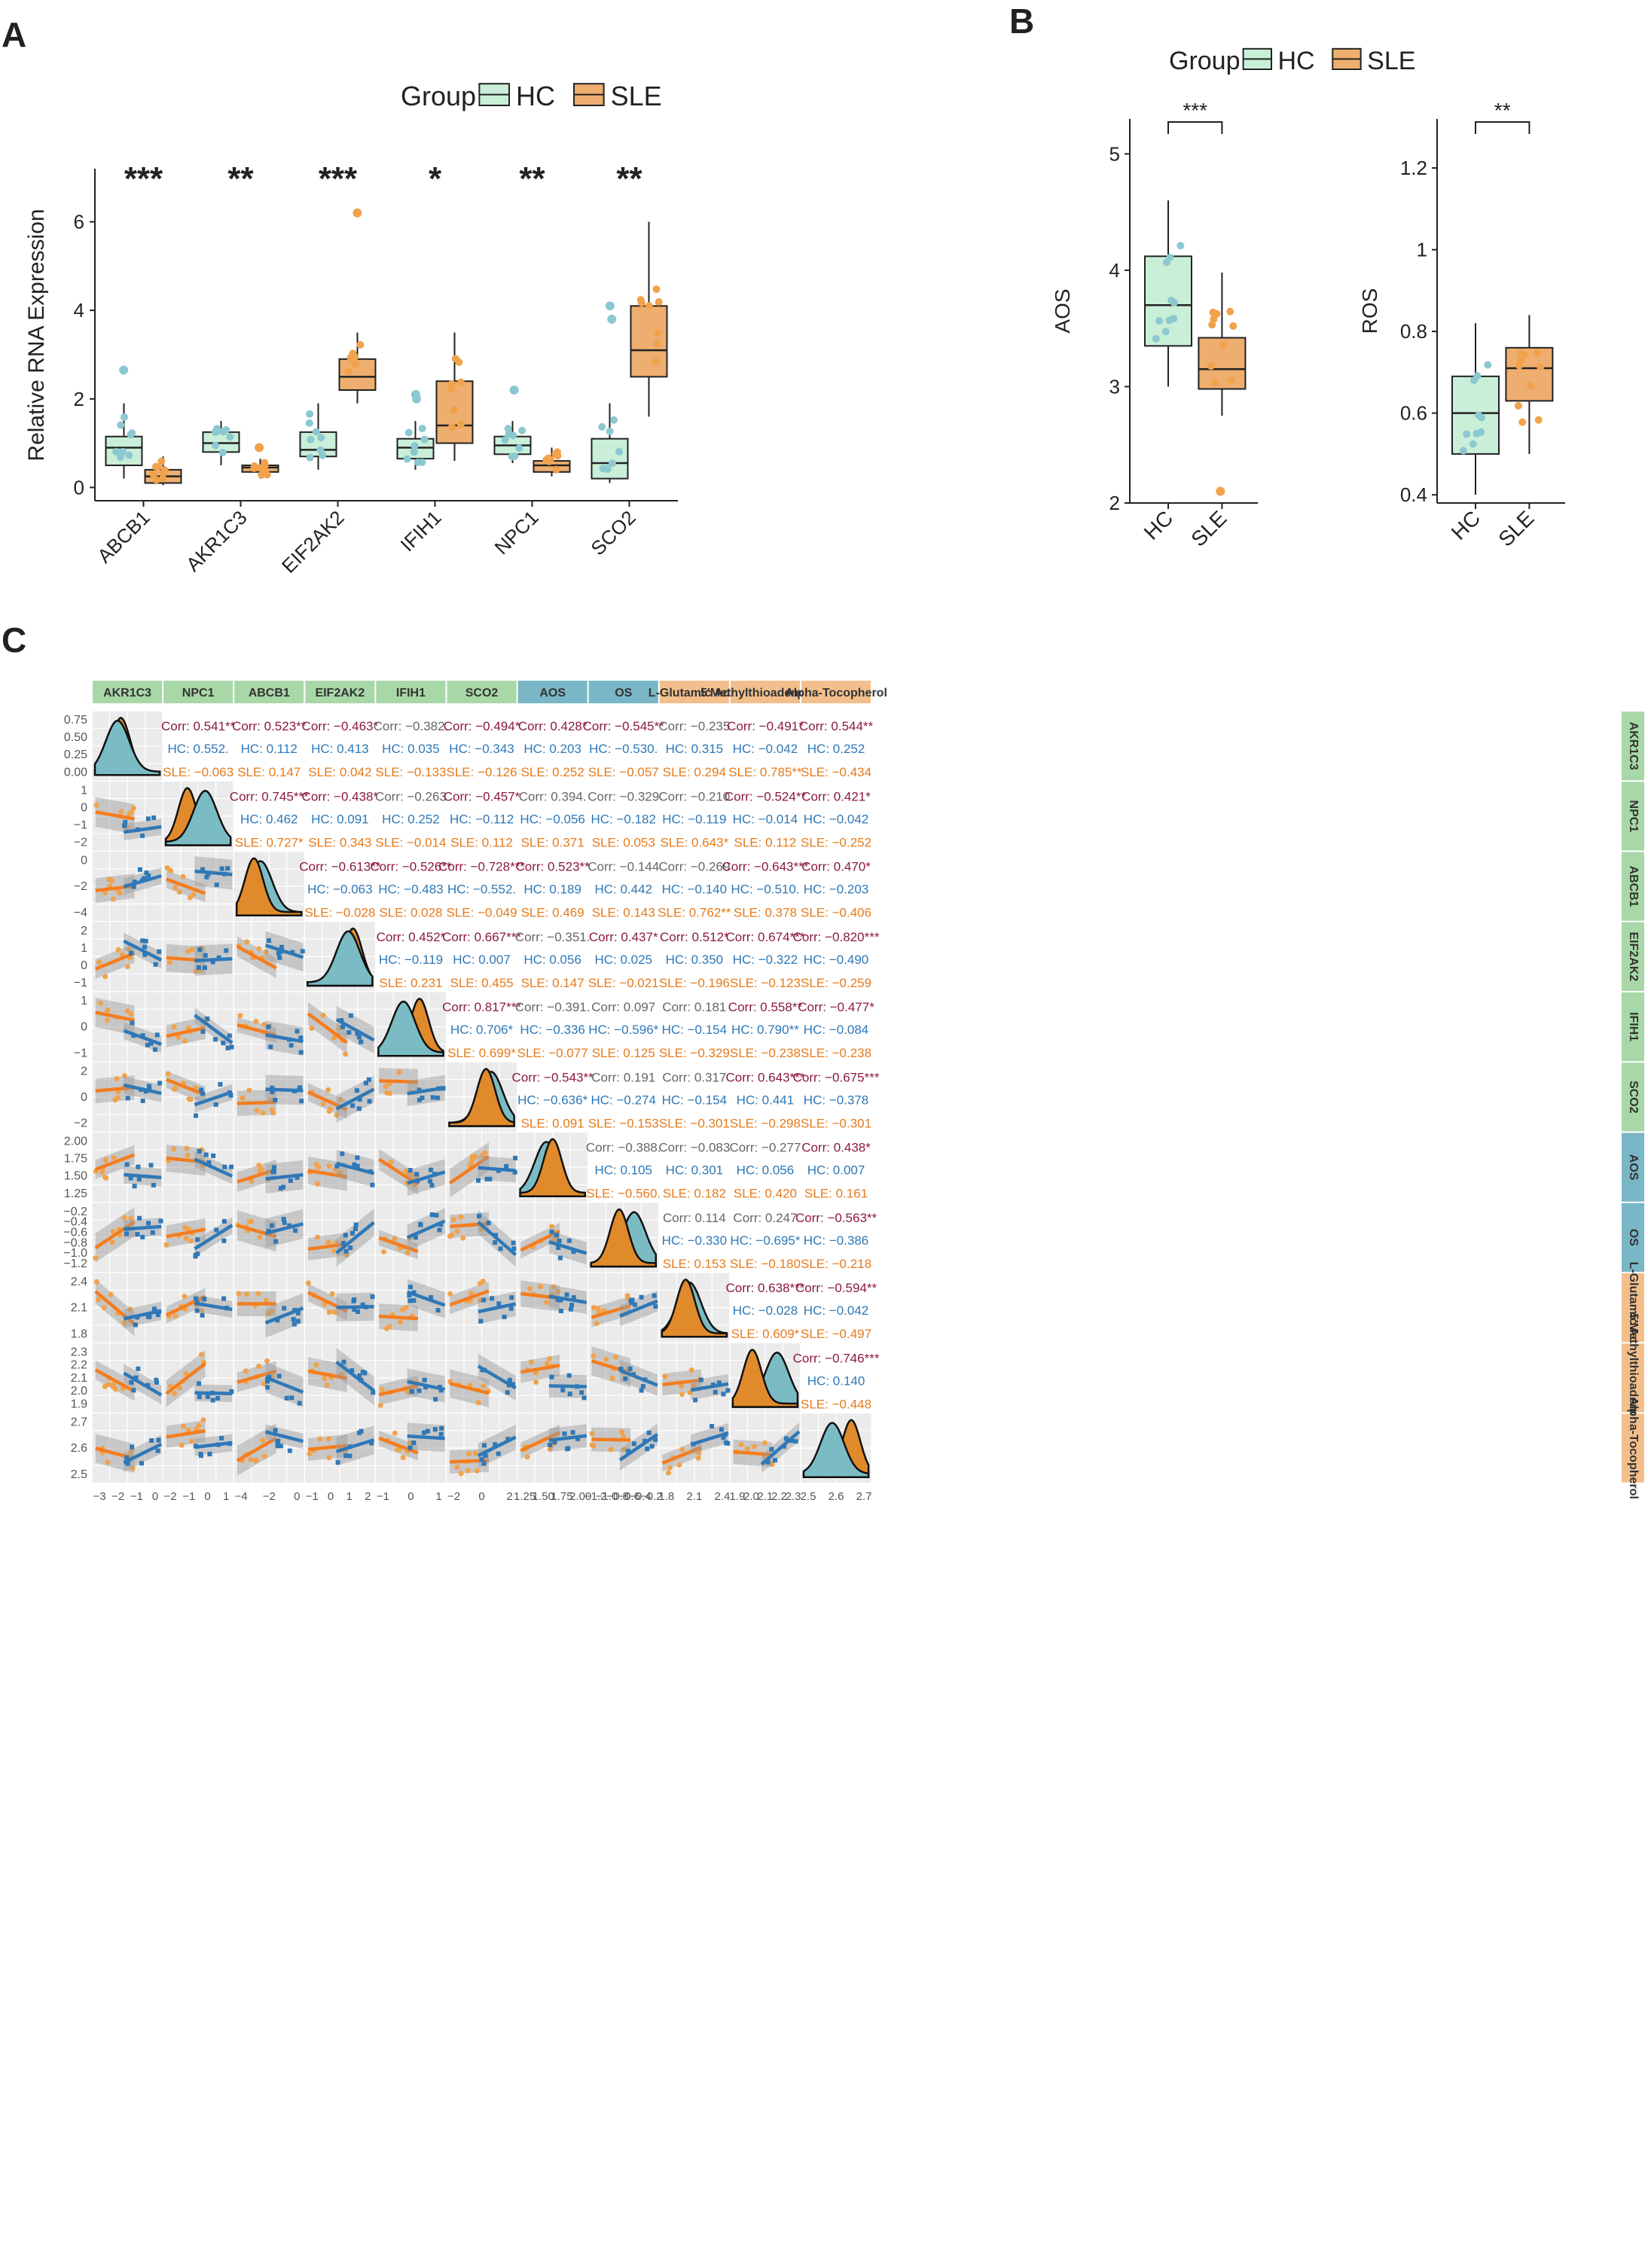 This screenshot has height=2268, width=1648. Describe the element at coordinates (411, 960) in the screenshot. I see `corr-hc: HC: −0.119` at that location.